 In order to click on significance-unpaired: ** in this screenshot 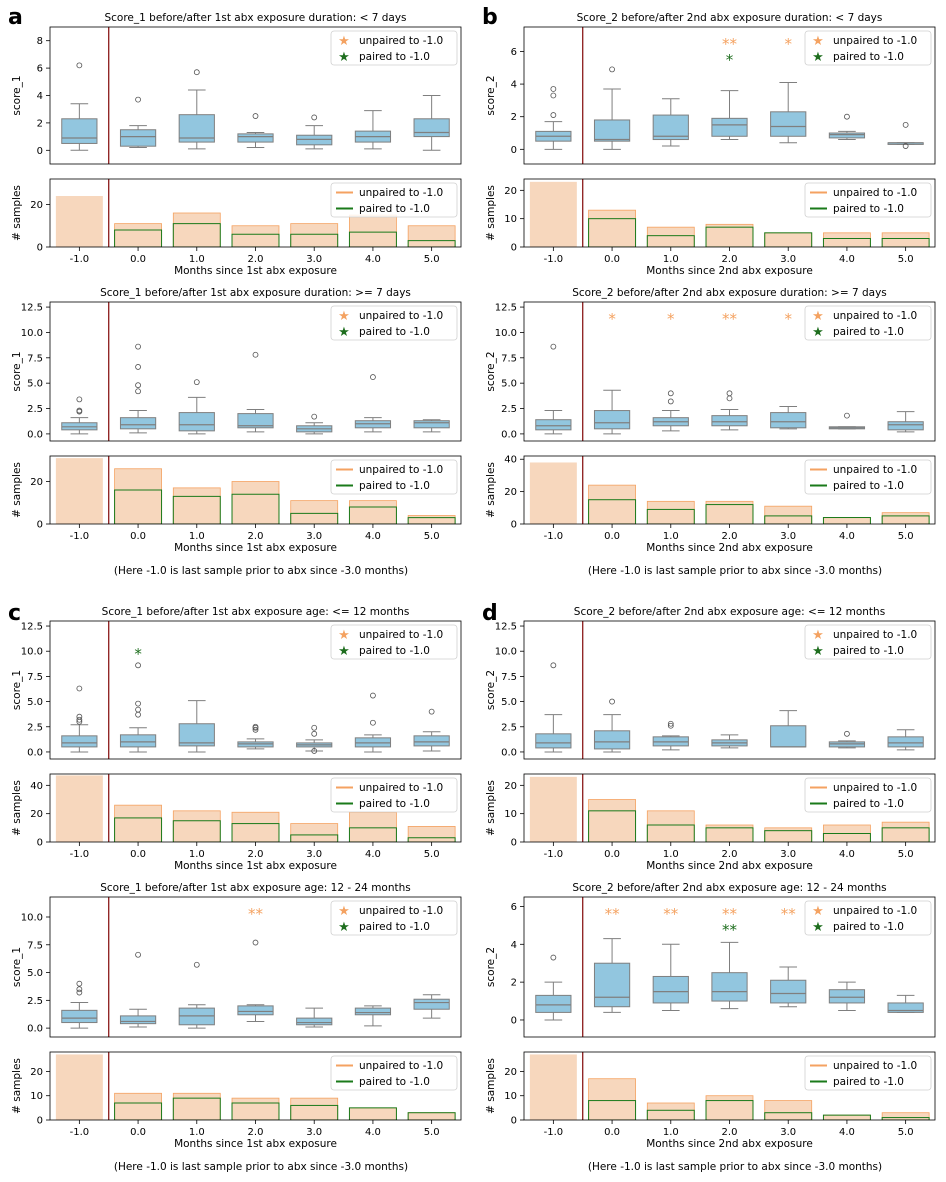, I will do `click(730, 914)`.